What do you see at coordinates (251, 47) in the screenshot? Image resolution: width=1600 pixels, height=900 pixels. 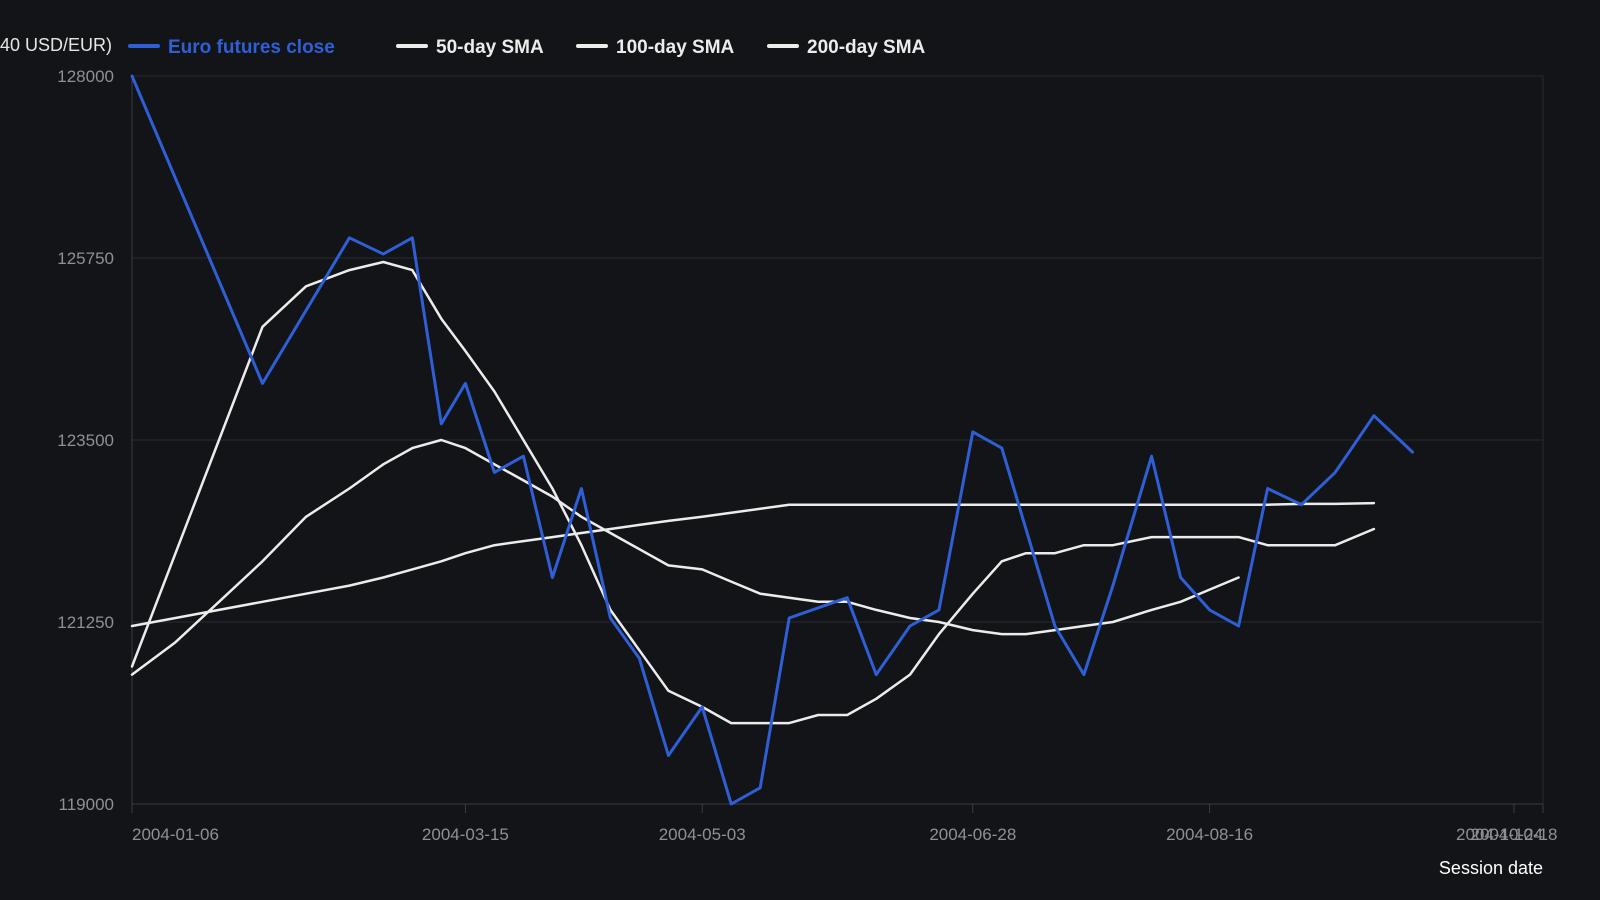 I see `legend-label: Euro futures close` at bounding box center [251, 47].